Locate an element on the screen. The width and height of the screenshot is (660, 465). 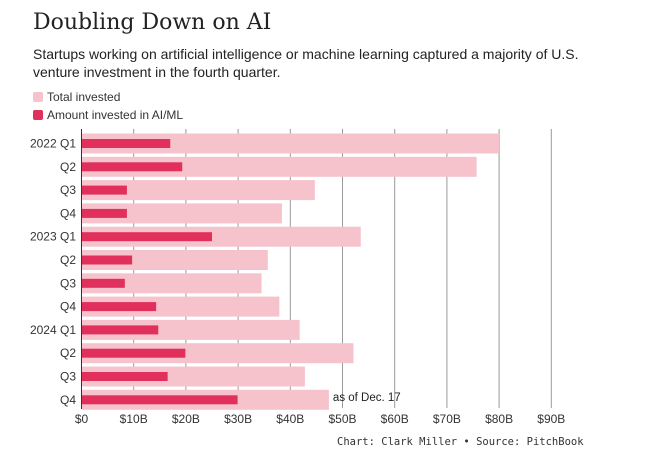
x-tick-label: $10B is located at coordinates (134, 419).